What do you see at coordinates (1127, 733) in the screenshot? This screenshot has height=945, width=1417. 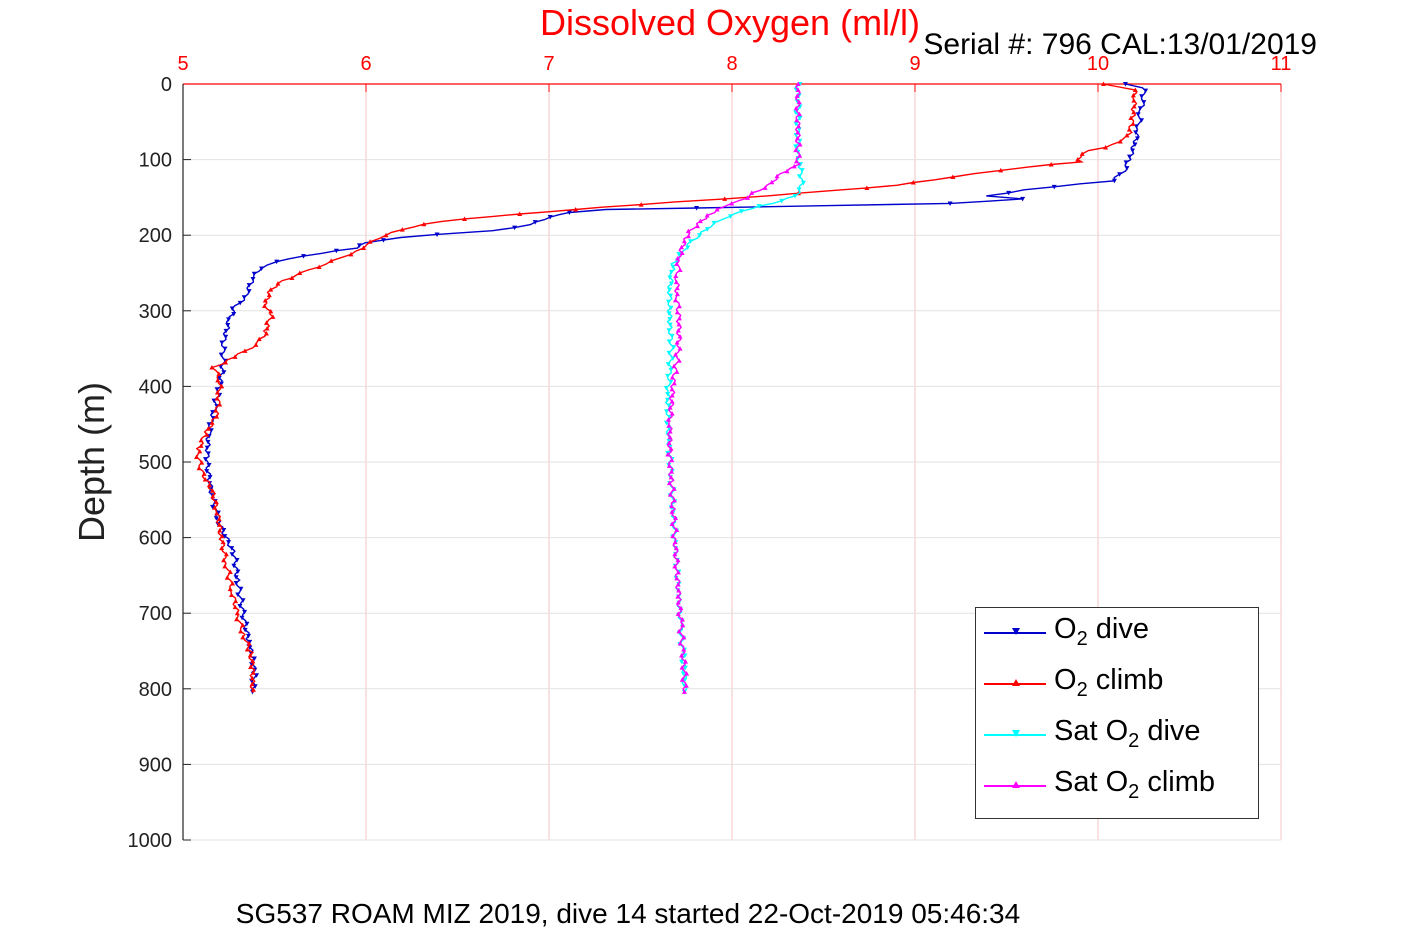 I see `legend-label: Sat O2 dive` at bounding box center [1127, 733].